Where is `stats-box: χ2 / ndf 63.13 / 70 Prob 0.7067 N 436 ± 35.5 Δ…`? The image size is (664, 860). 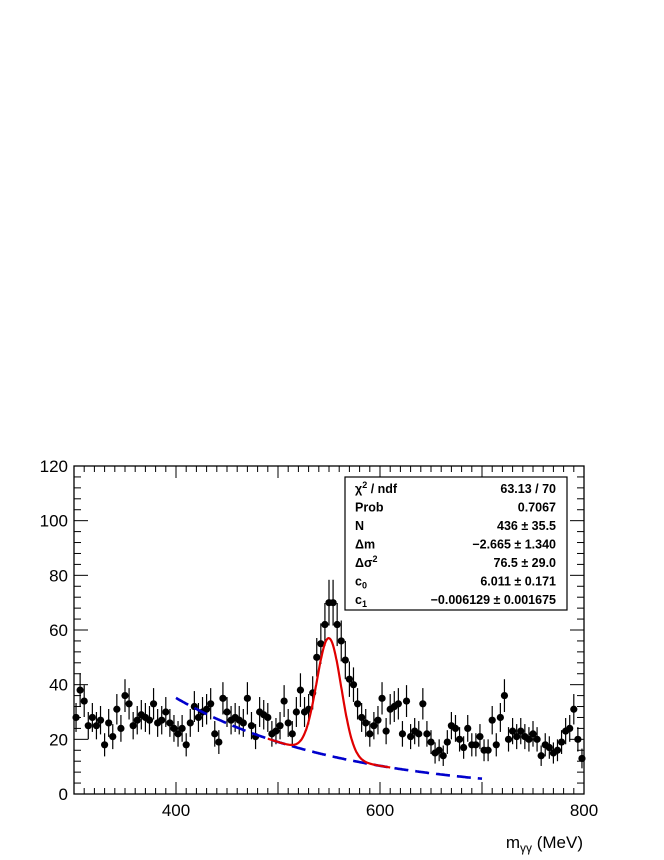 stats-box: χ2 / ndf 63.13 / 70 Prob 0.7067 N 436 ± 35.5 Δ… is located at coordinates (456, 543).